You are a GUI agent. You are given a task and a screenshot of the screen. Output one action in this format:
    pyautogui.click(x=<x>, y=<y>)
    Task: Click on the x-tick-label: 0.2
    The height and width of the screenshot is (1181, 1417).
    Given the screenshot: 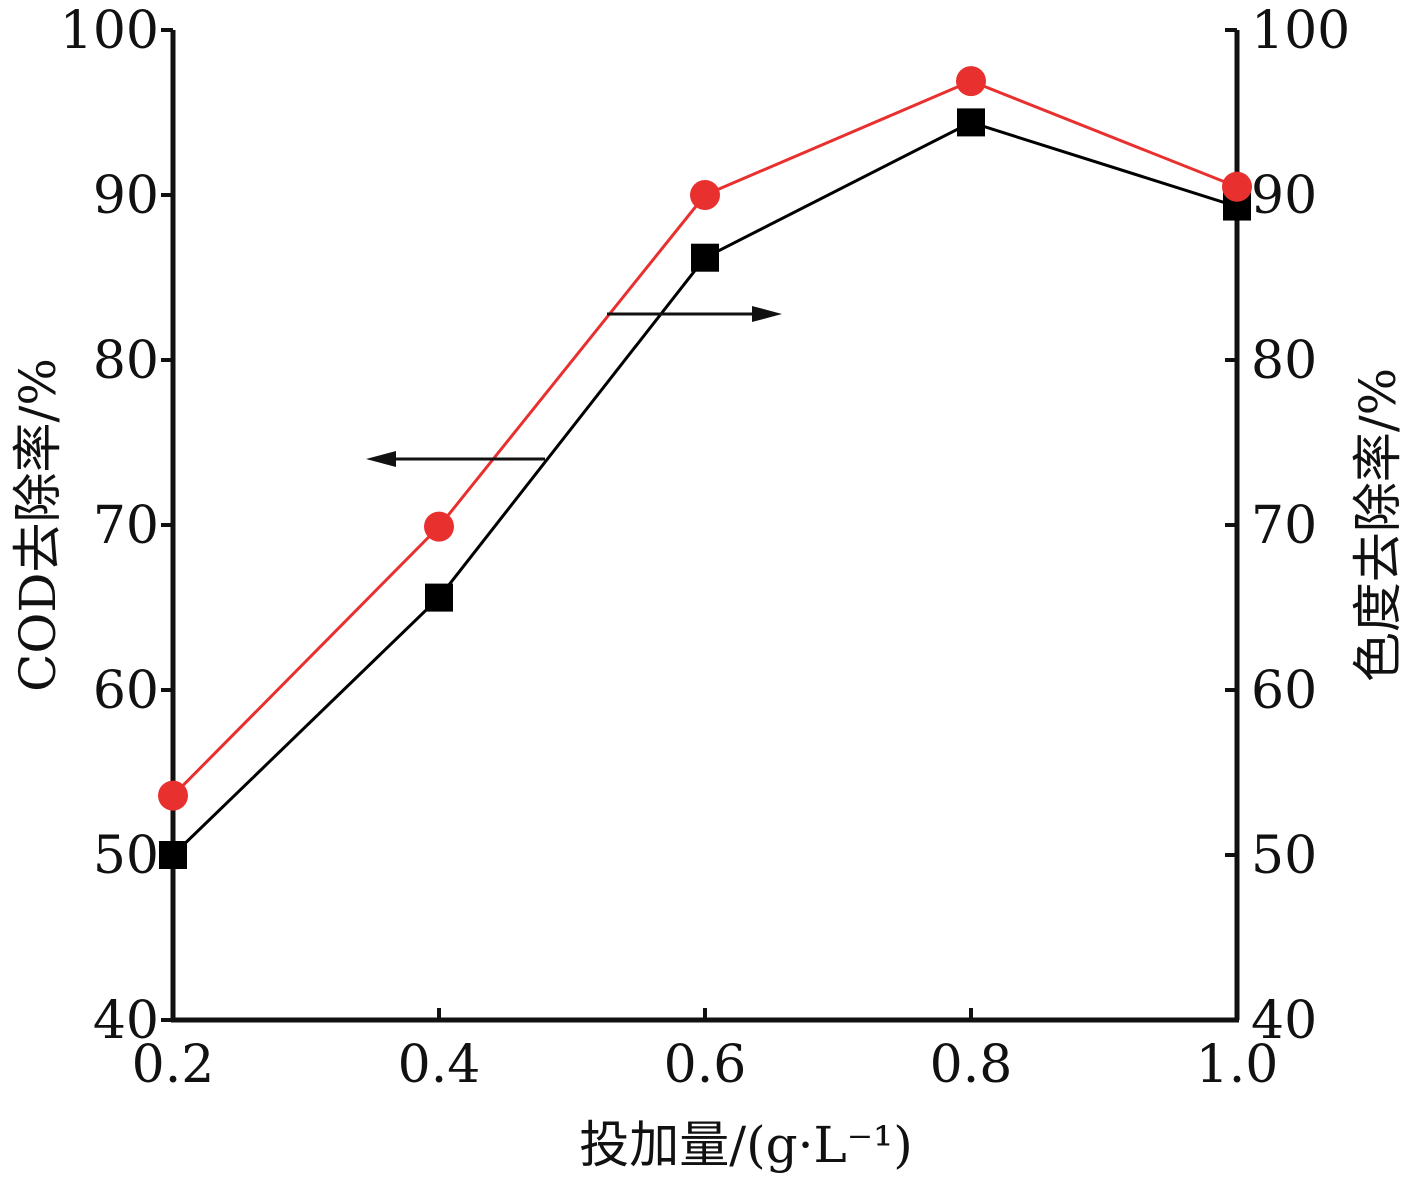 What is the action you would take?
    pyautogui.click(x=173, y=1065)
    